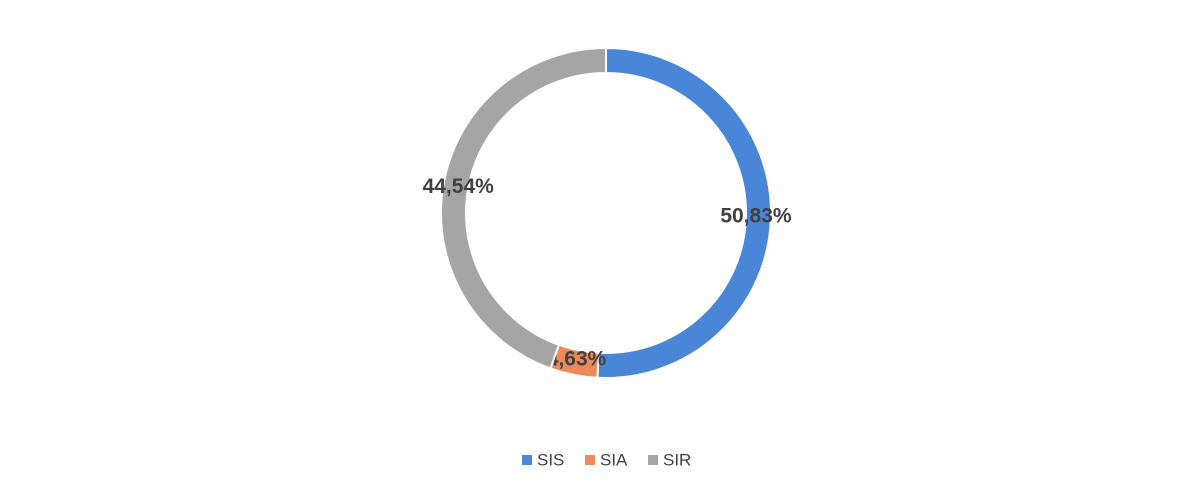  Describe the element at coordinates (614, 459) in the screenshot. I see `legend-label: SIA` at that location.